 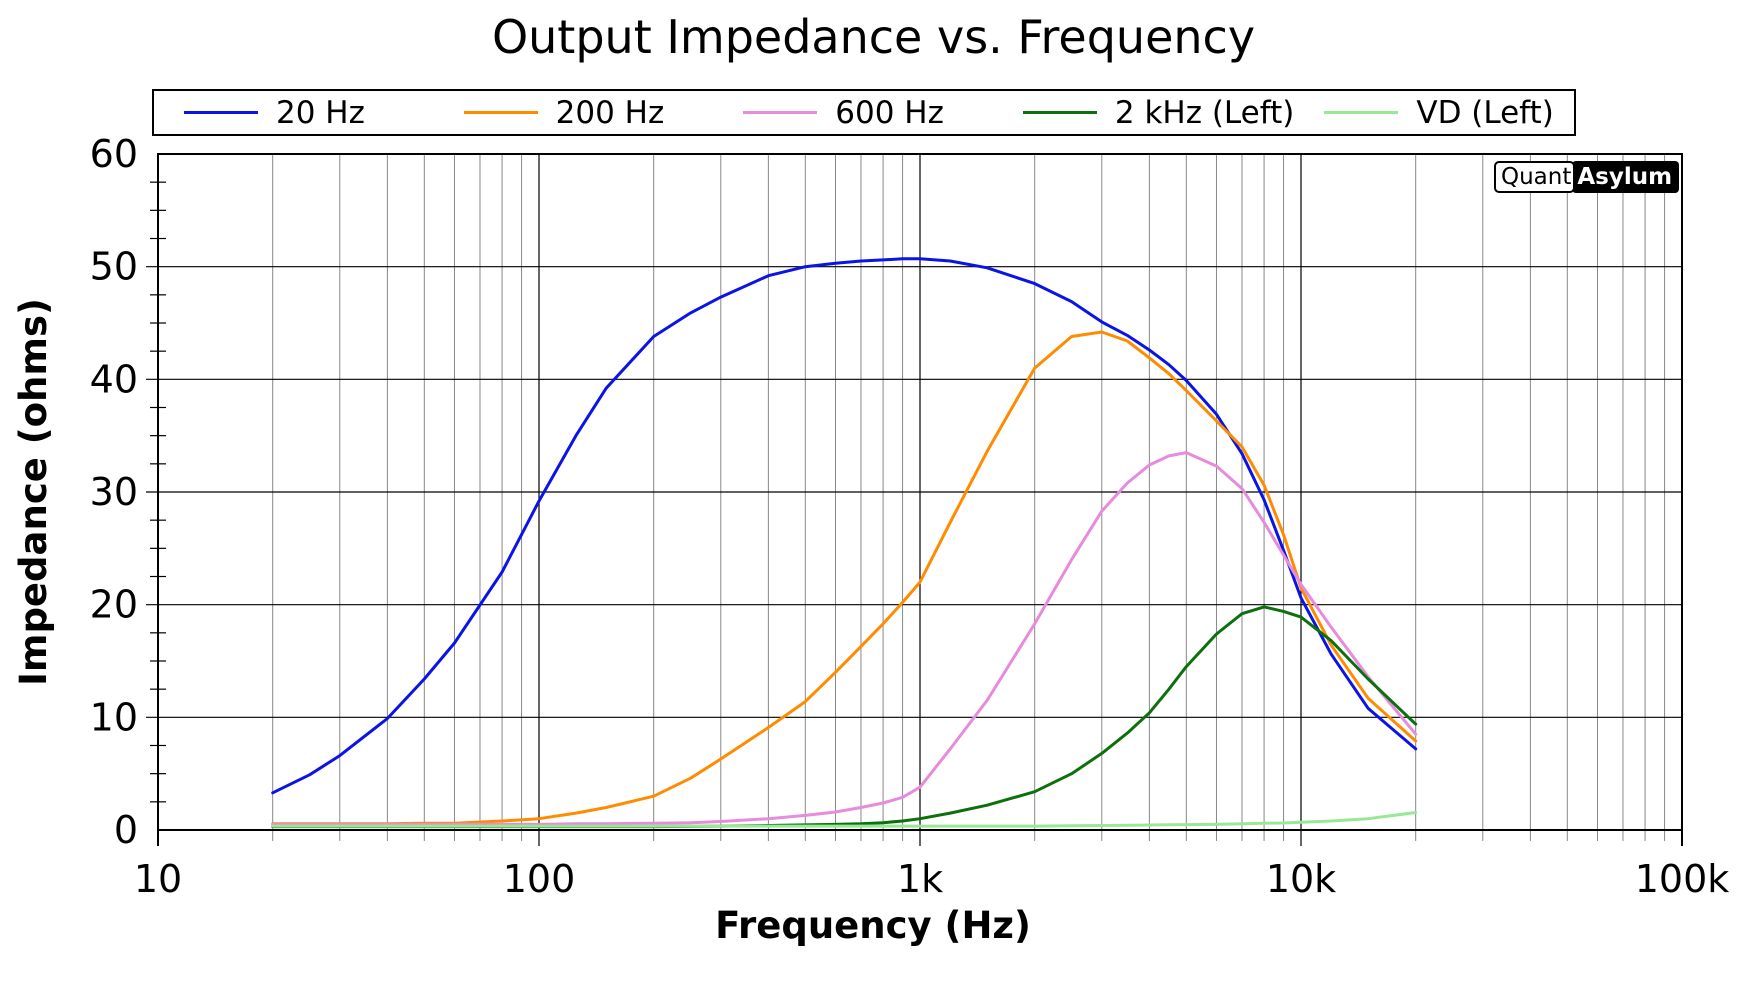 I want to click on legend-item-vd: VD (Left), so click(x=1434, y=113).